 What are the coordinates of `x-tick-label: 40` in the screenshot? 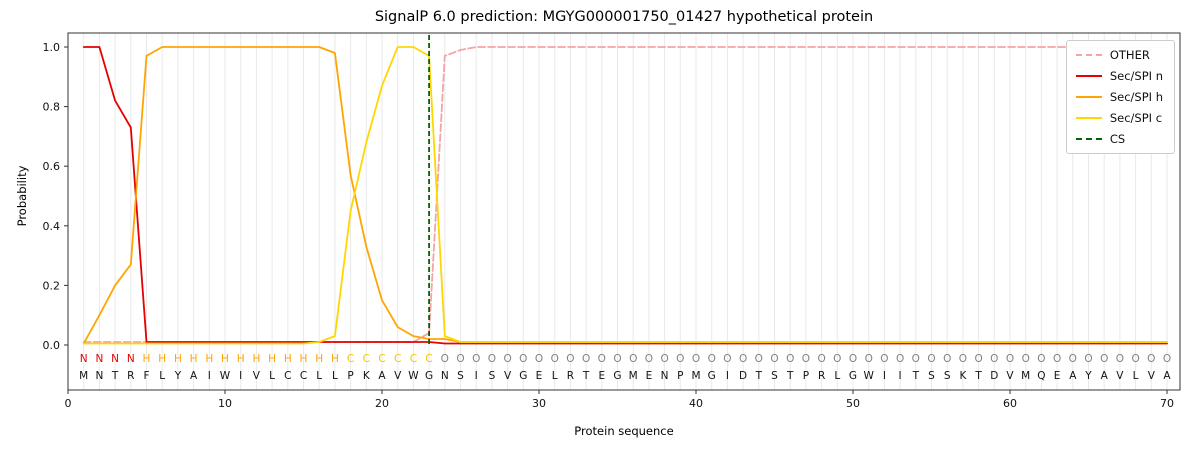 It's located at (696, 403).